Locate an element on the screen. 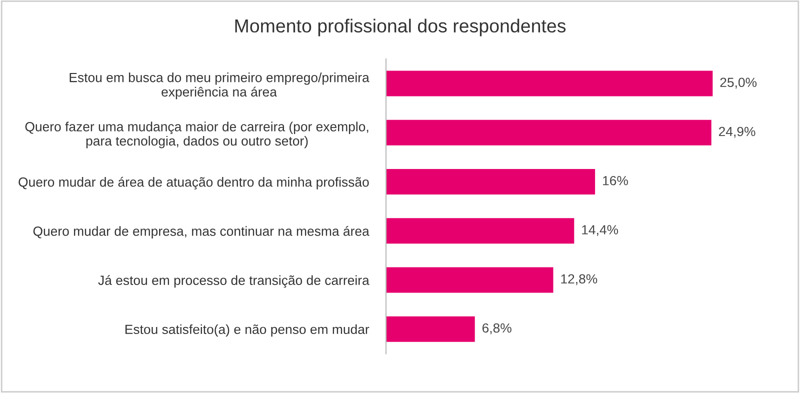 Image resolution: width=800 pixels, height=393 pixels. y-tick-label: Quero mudar de área de atuação dentro da minha profissão is located at coordinates (193, 183).